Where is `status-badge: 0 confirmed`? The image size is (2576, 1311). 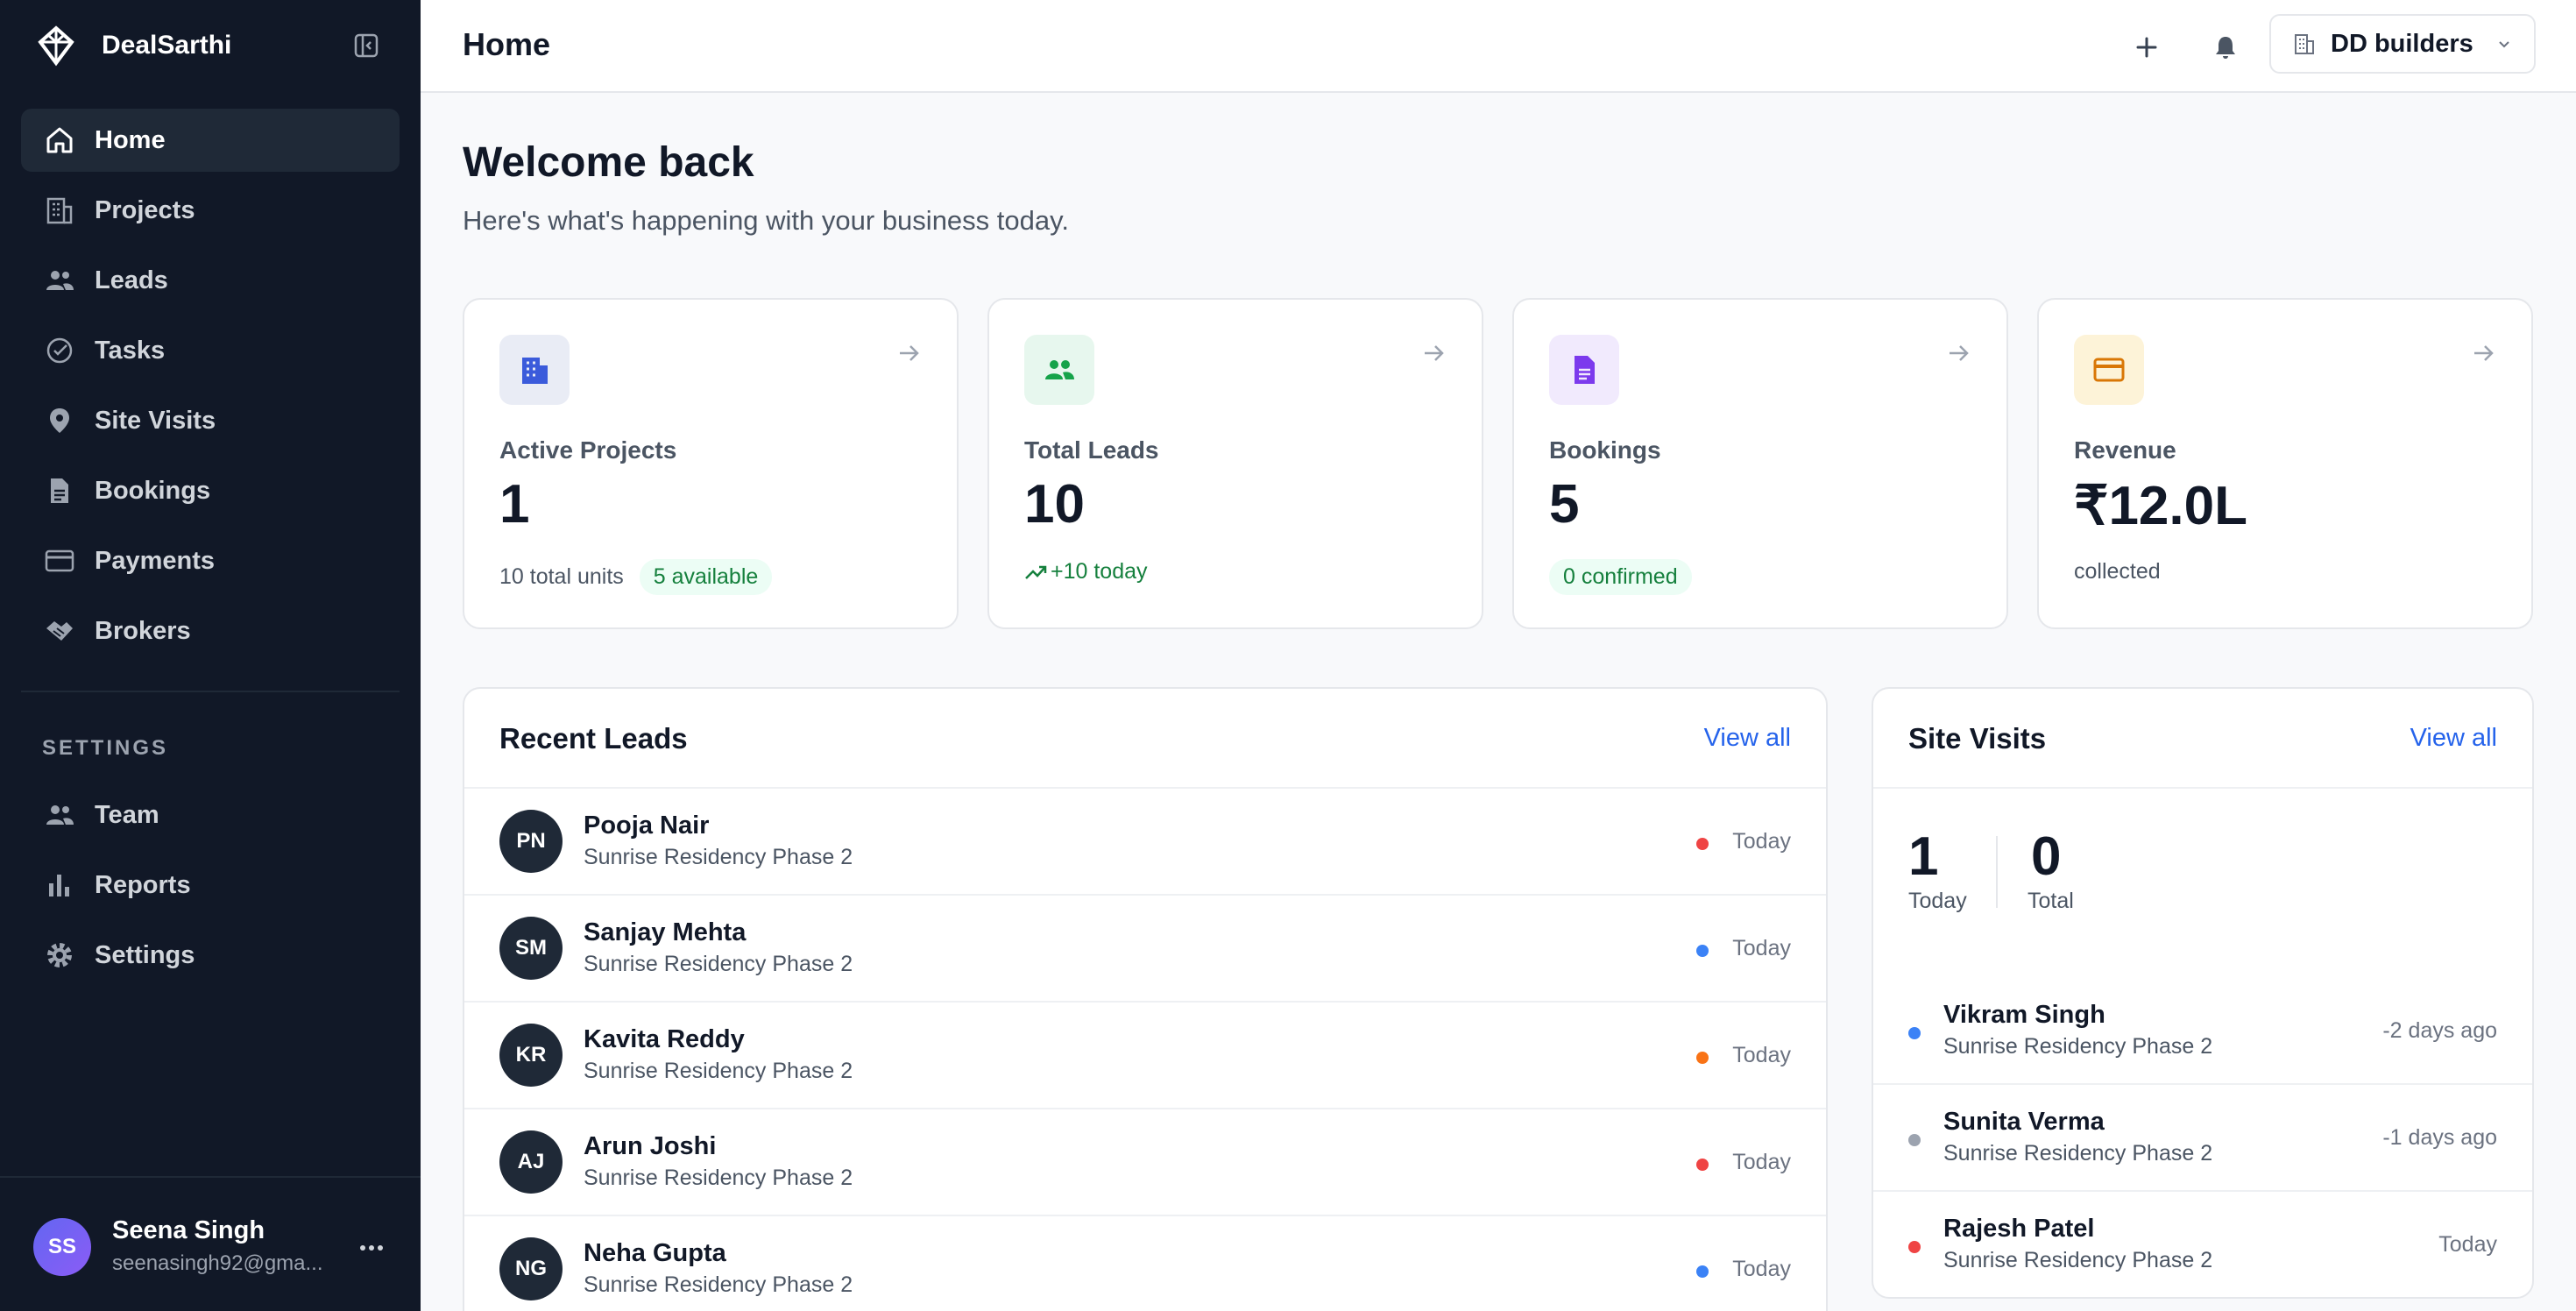 status-badge: 0 confirmed is located at coordinates (1620, 577).